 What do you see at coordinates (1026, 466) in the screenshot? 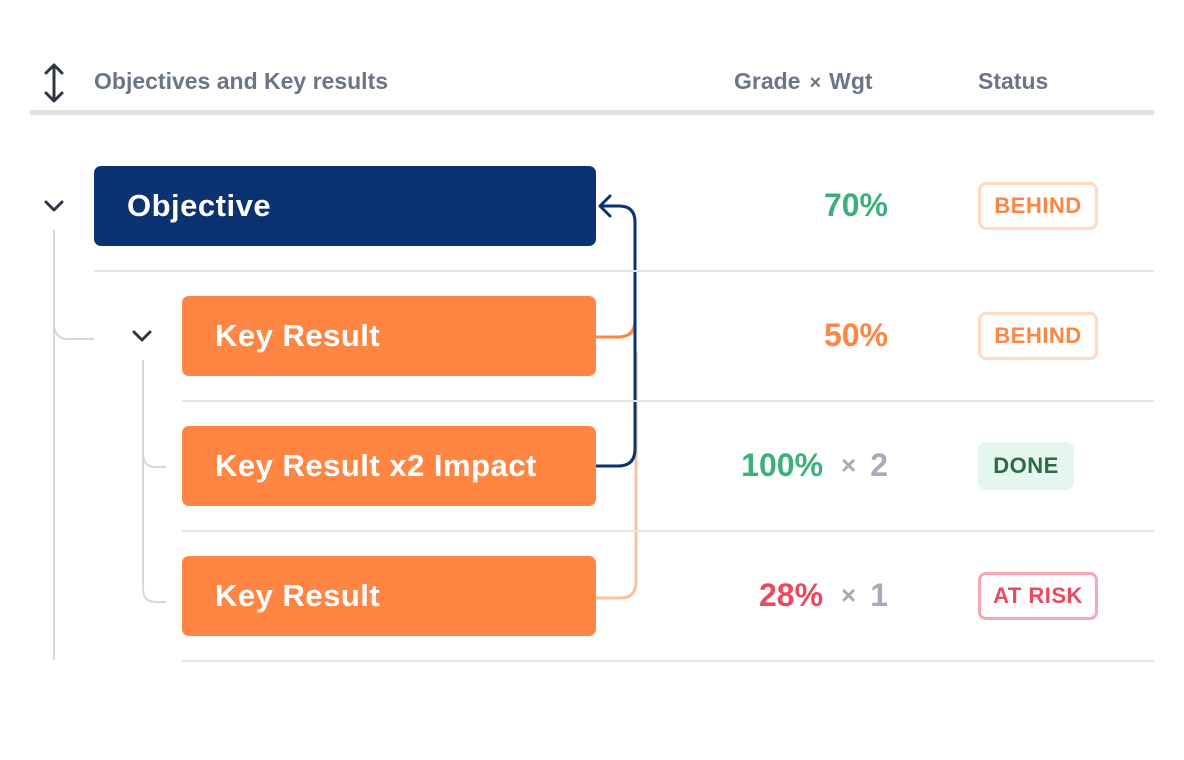
I see `status-badge: DONE` at bounding box center [1026, 466].